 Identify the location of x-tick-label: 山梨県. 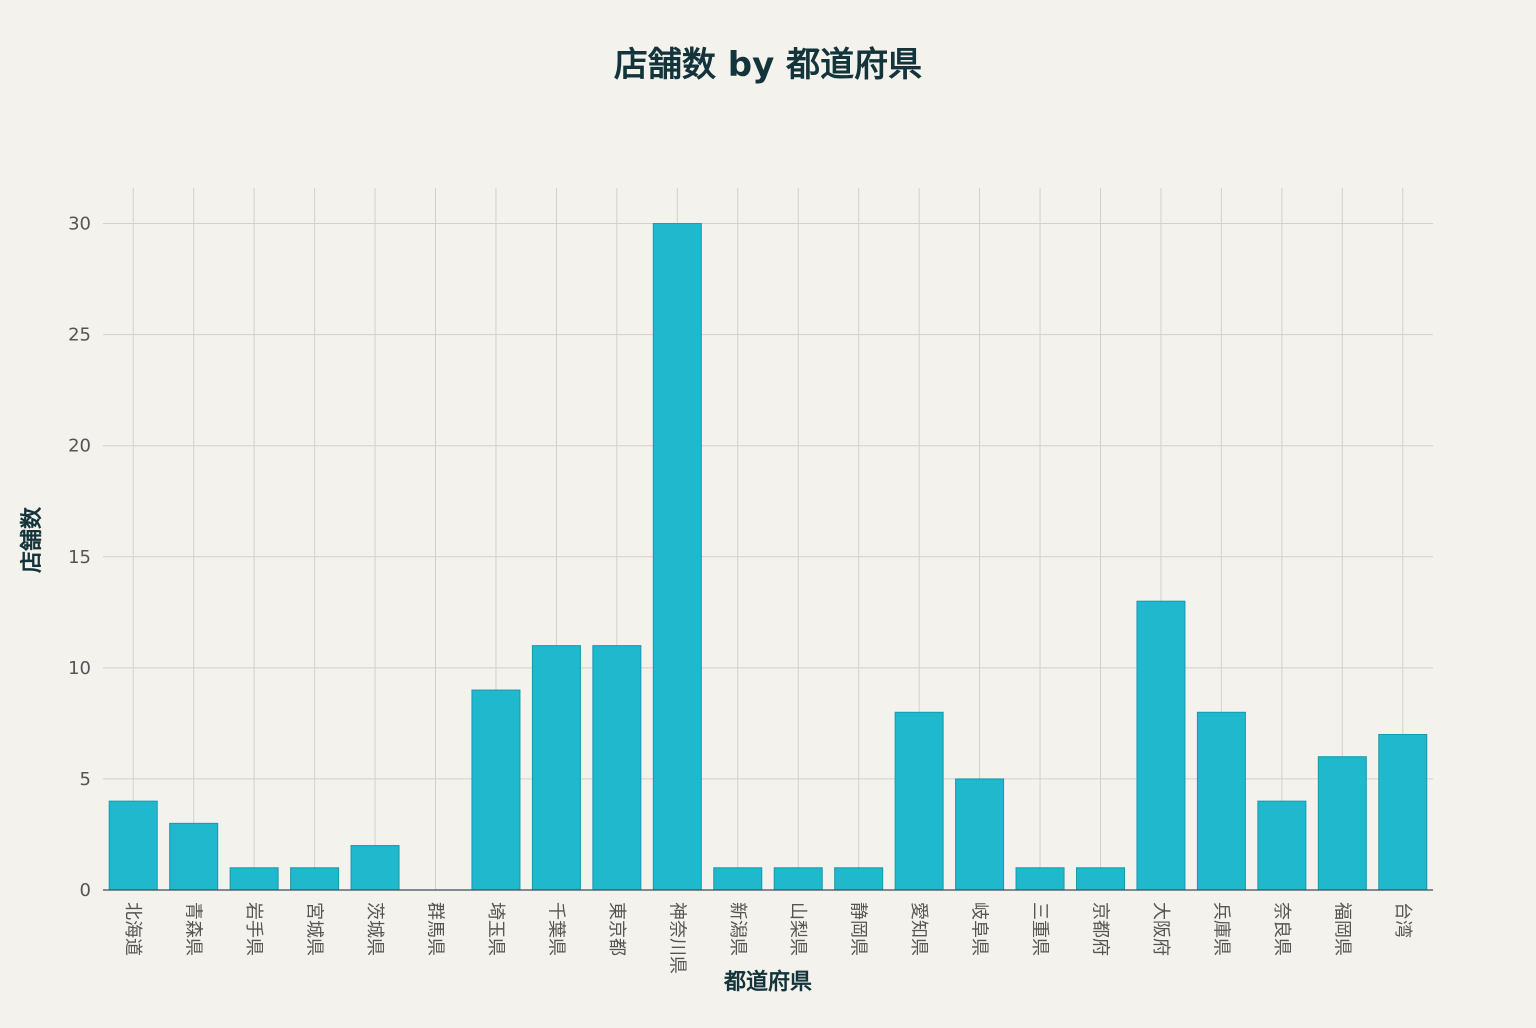
(797, 929).